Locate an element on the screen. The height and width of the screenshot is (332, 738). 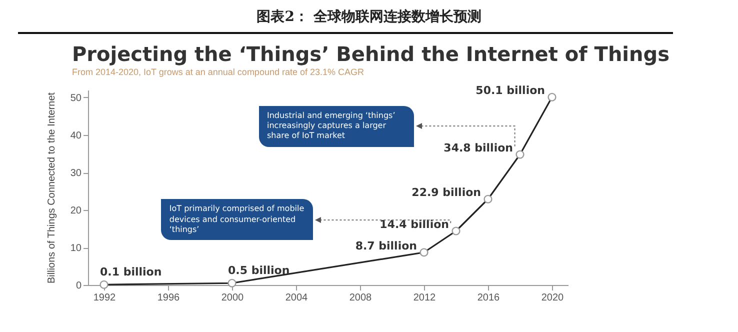
data-label: 0.1 billion is located at coordinates (131, 272).